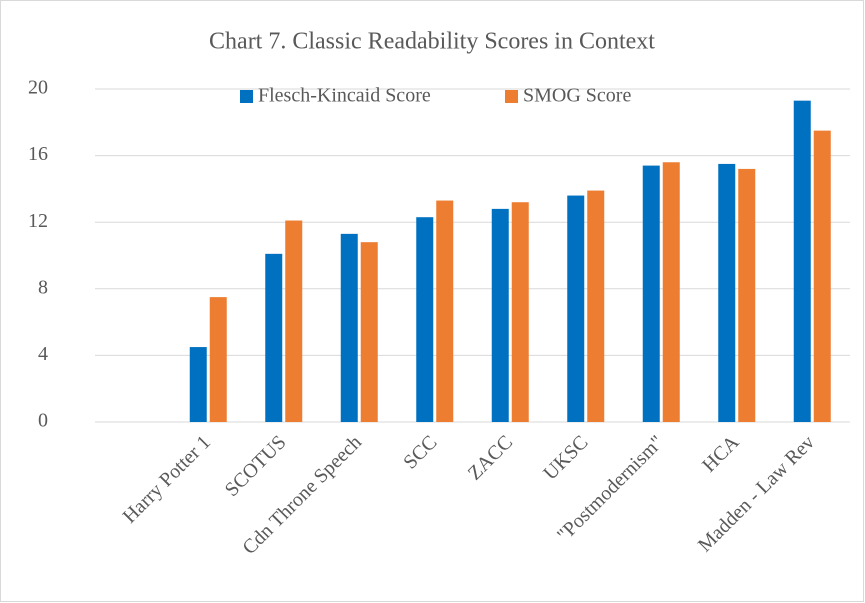 The height and width of the screenshot is (603, 865). I want to click on y-tick-label: 12, so click(38, 221).